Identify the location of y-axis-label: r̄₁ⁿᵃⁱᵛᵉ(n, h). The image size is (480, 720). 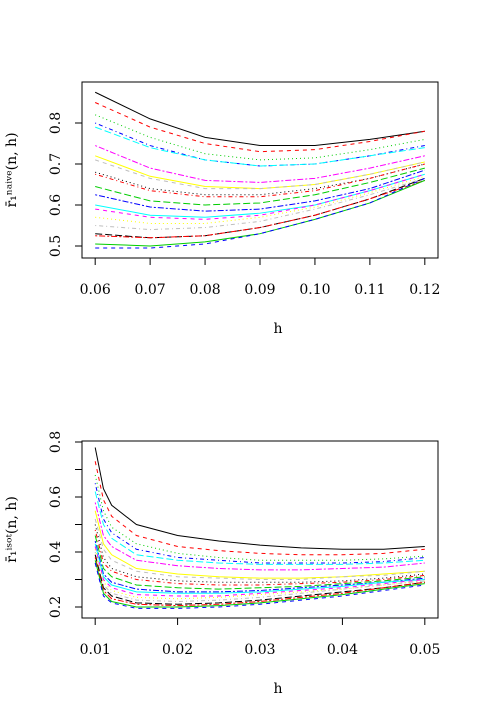
(12, 169).